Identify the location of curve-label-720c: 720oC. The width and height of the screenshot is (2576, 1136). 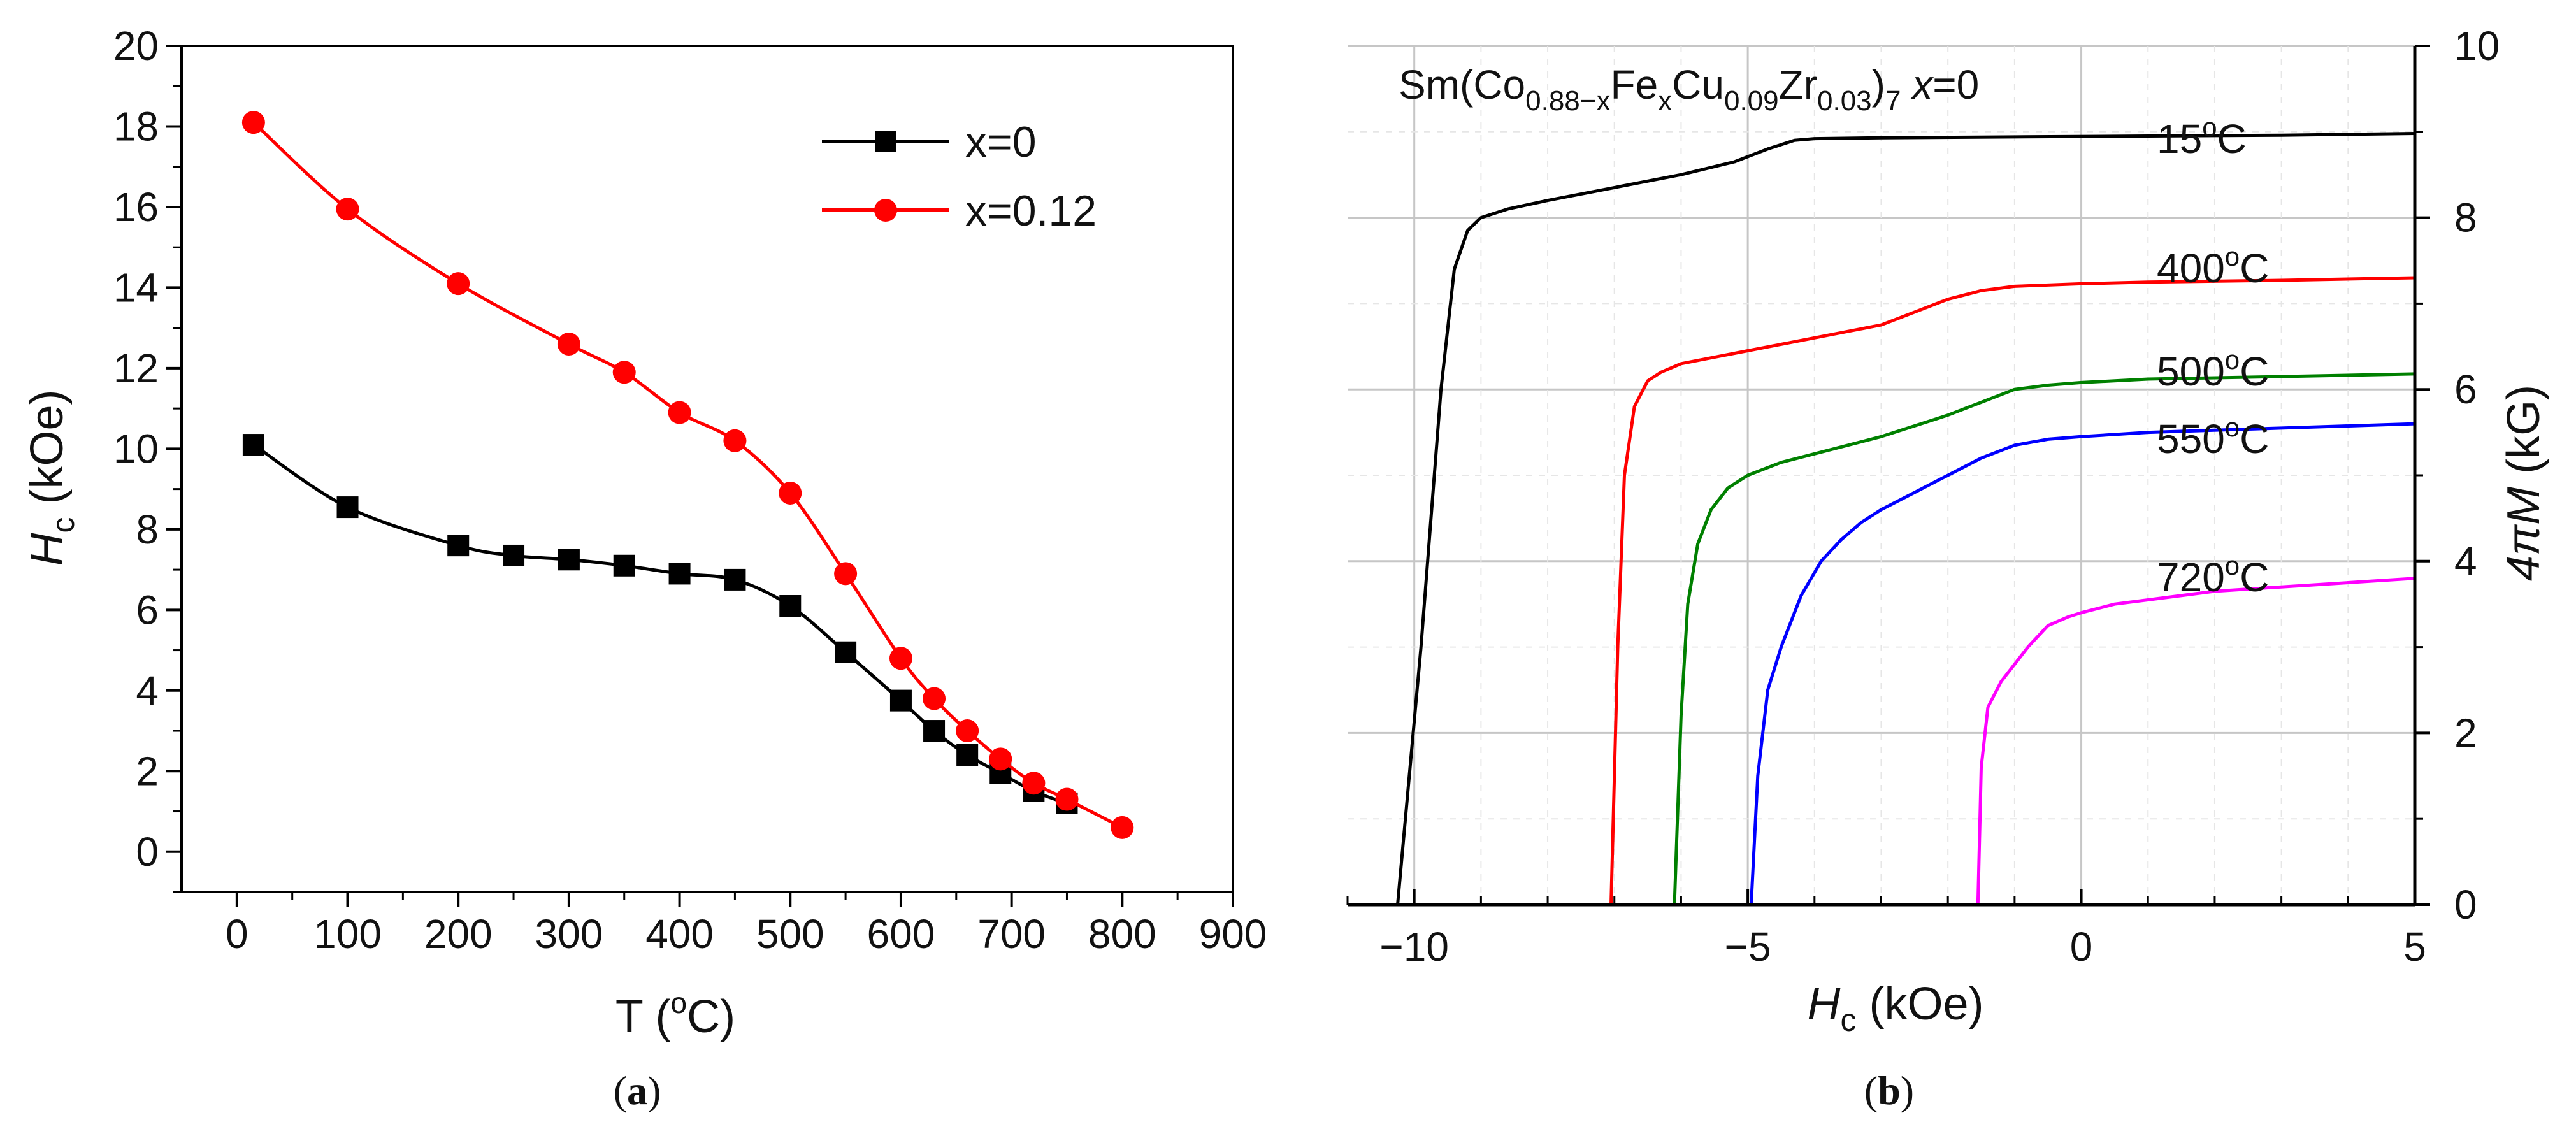
(2213, 575).